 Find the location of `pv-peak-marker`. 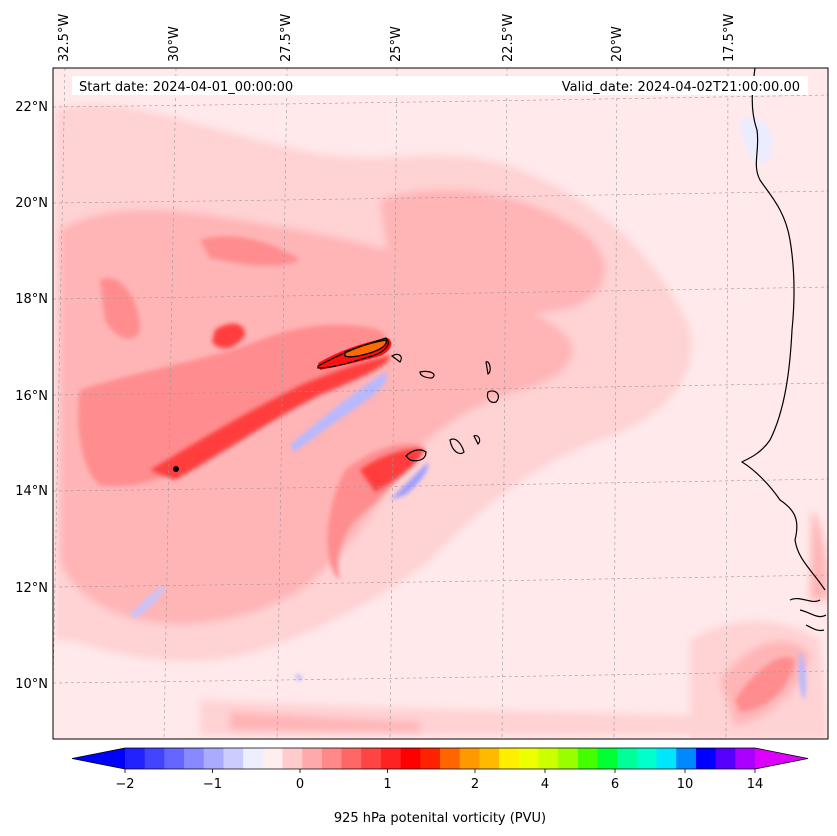

pv-peak-marker is located at coordinates (176, 469).